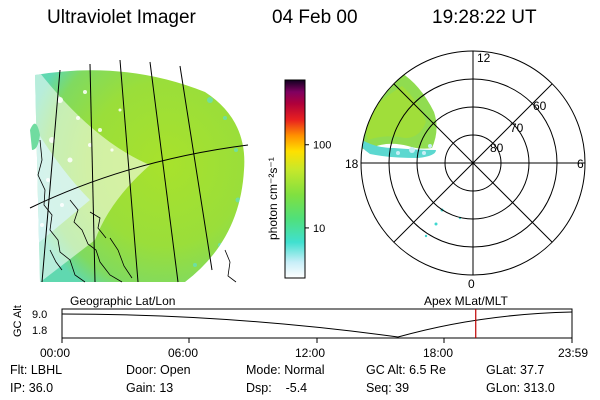  Describe the element at coordinates (352, 164) in the screenshot. I see `mlt-label-18: 18` at that location.